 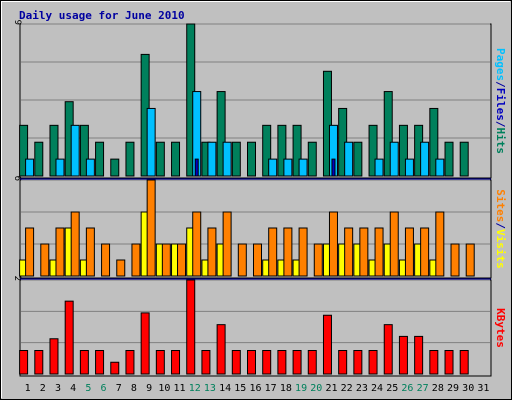 What do you see at coordinates (500, 104) in the screenshot?
I see `legend-part: Files` at bounding box center [500, 104].